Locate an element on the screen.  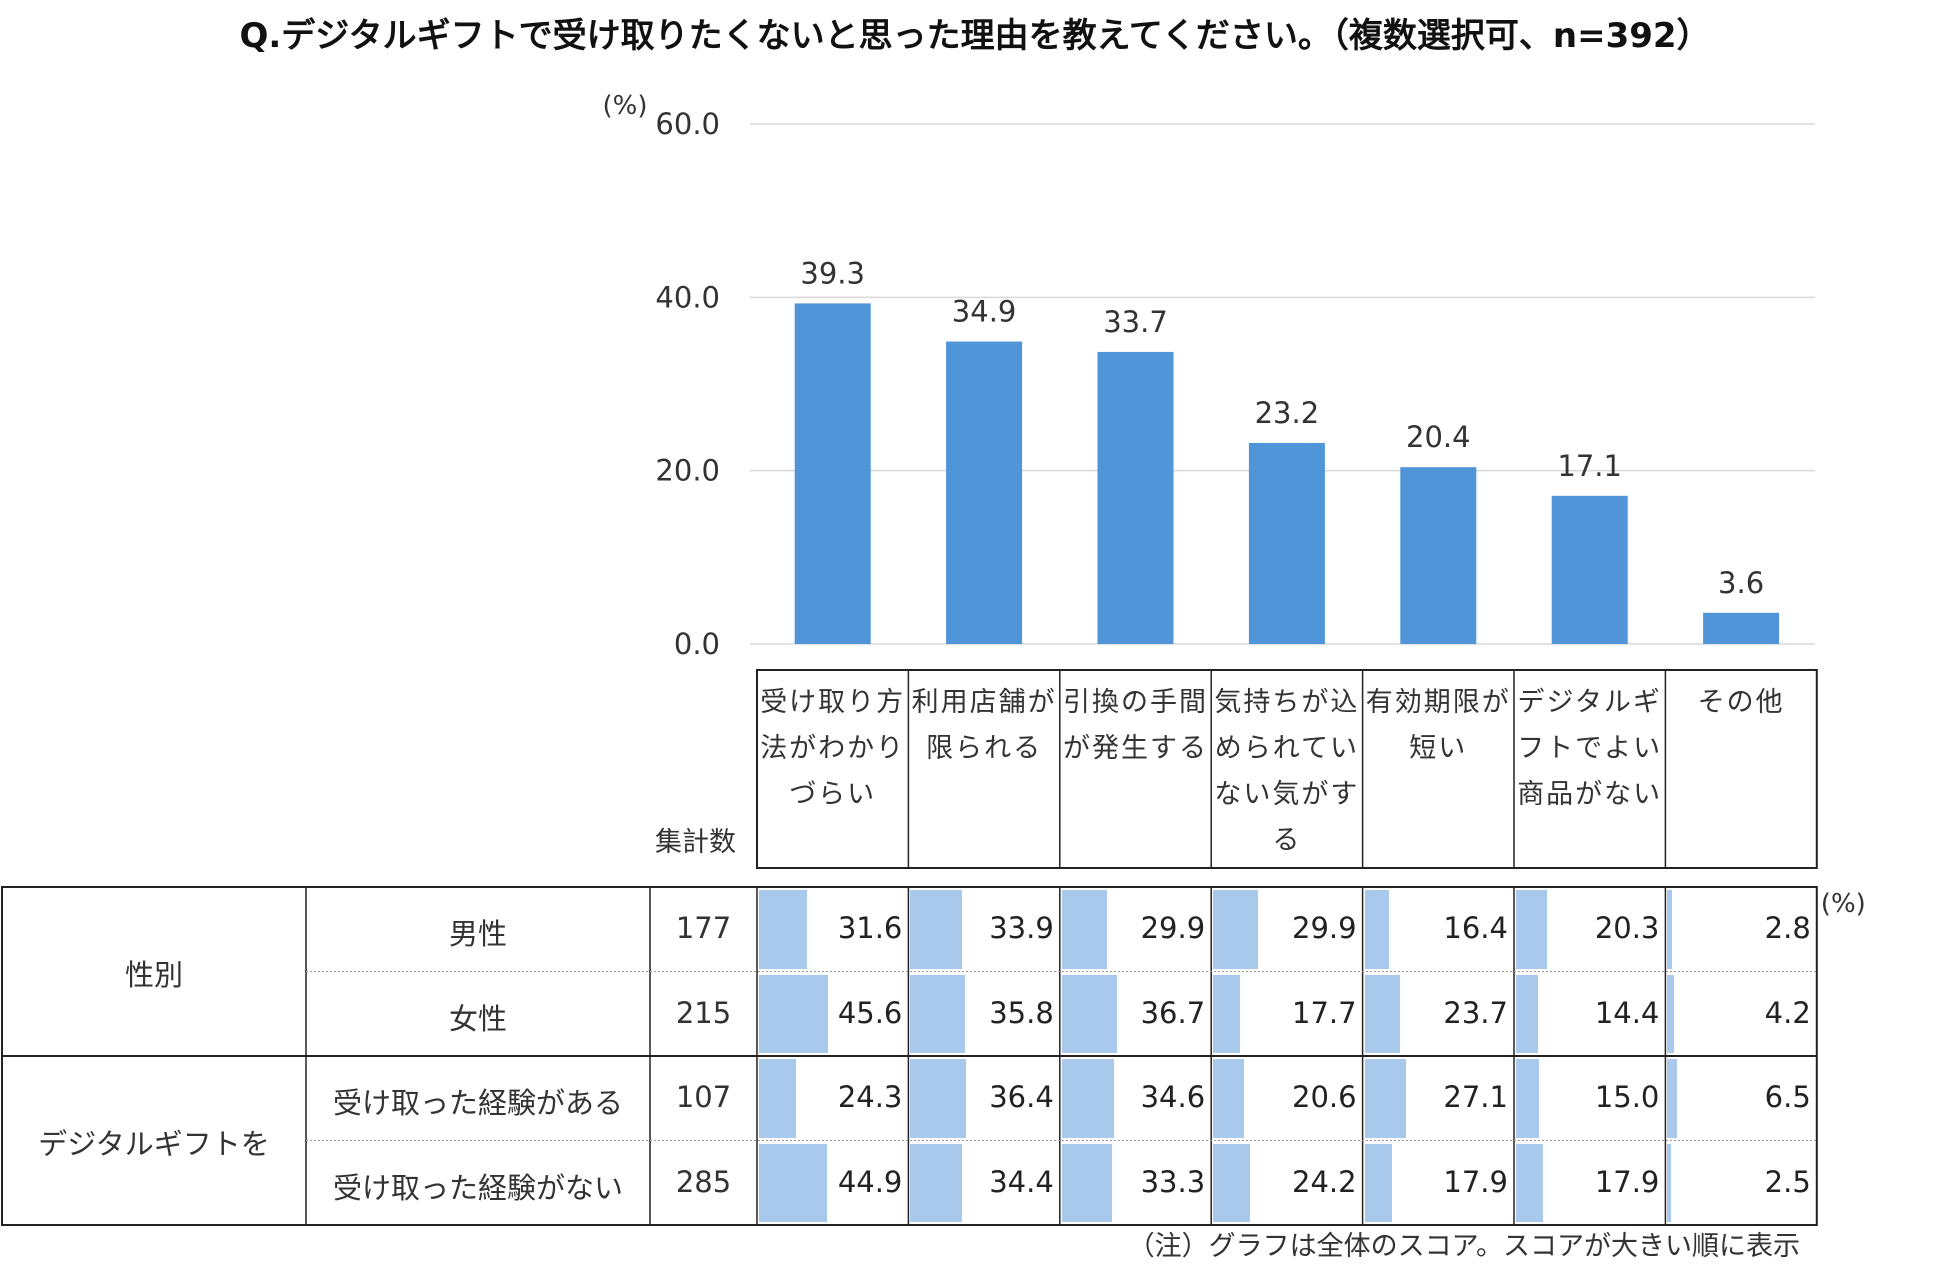
category-label: デジタルギフトでよい商品がない is located at coordinates (1589, 769).